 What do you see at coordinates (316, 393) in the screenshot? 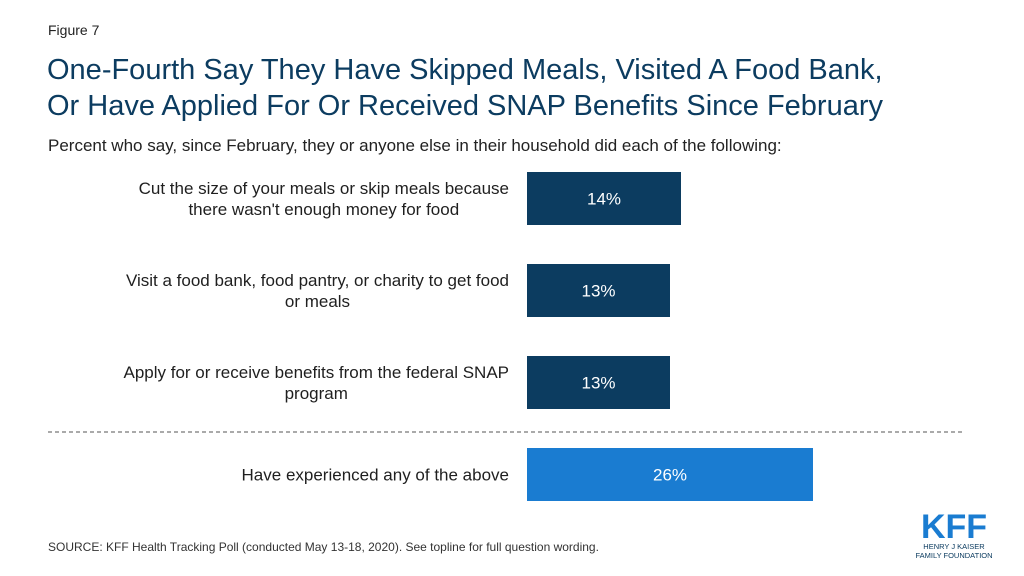
I see `category-label-2-1: program` at bounding box center [316, 393].